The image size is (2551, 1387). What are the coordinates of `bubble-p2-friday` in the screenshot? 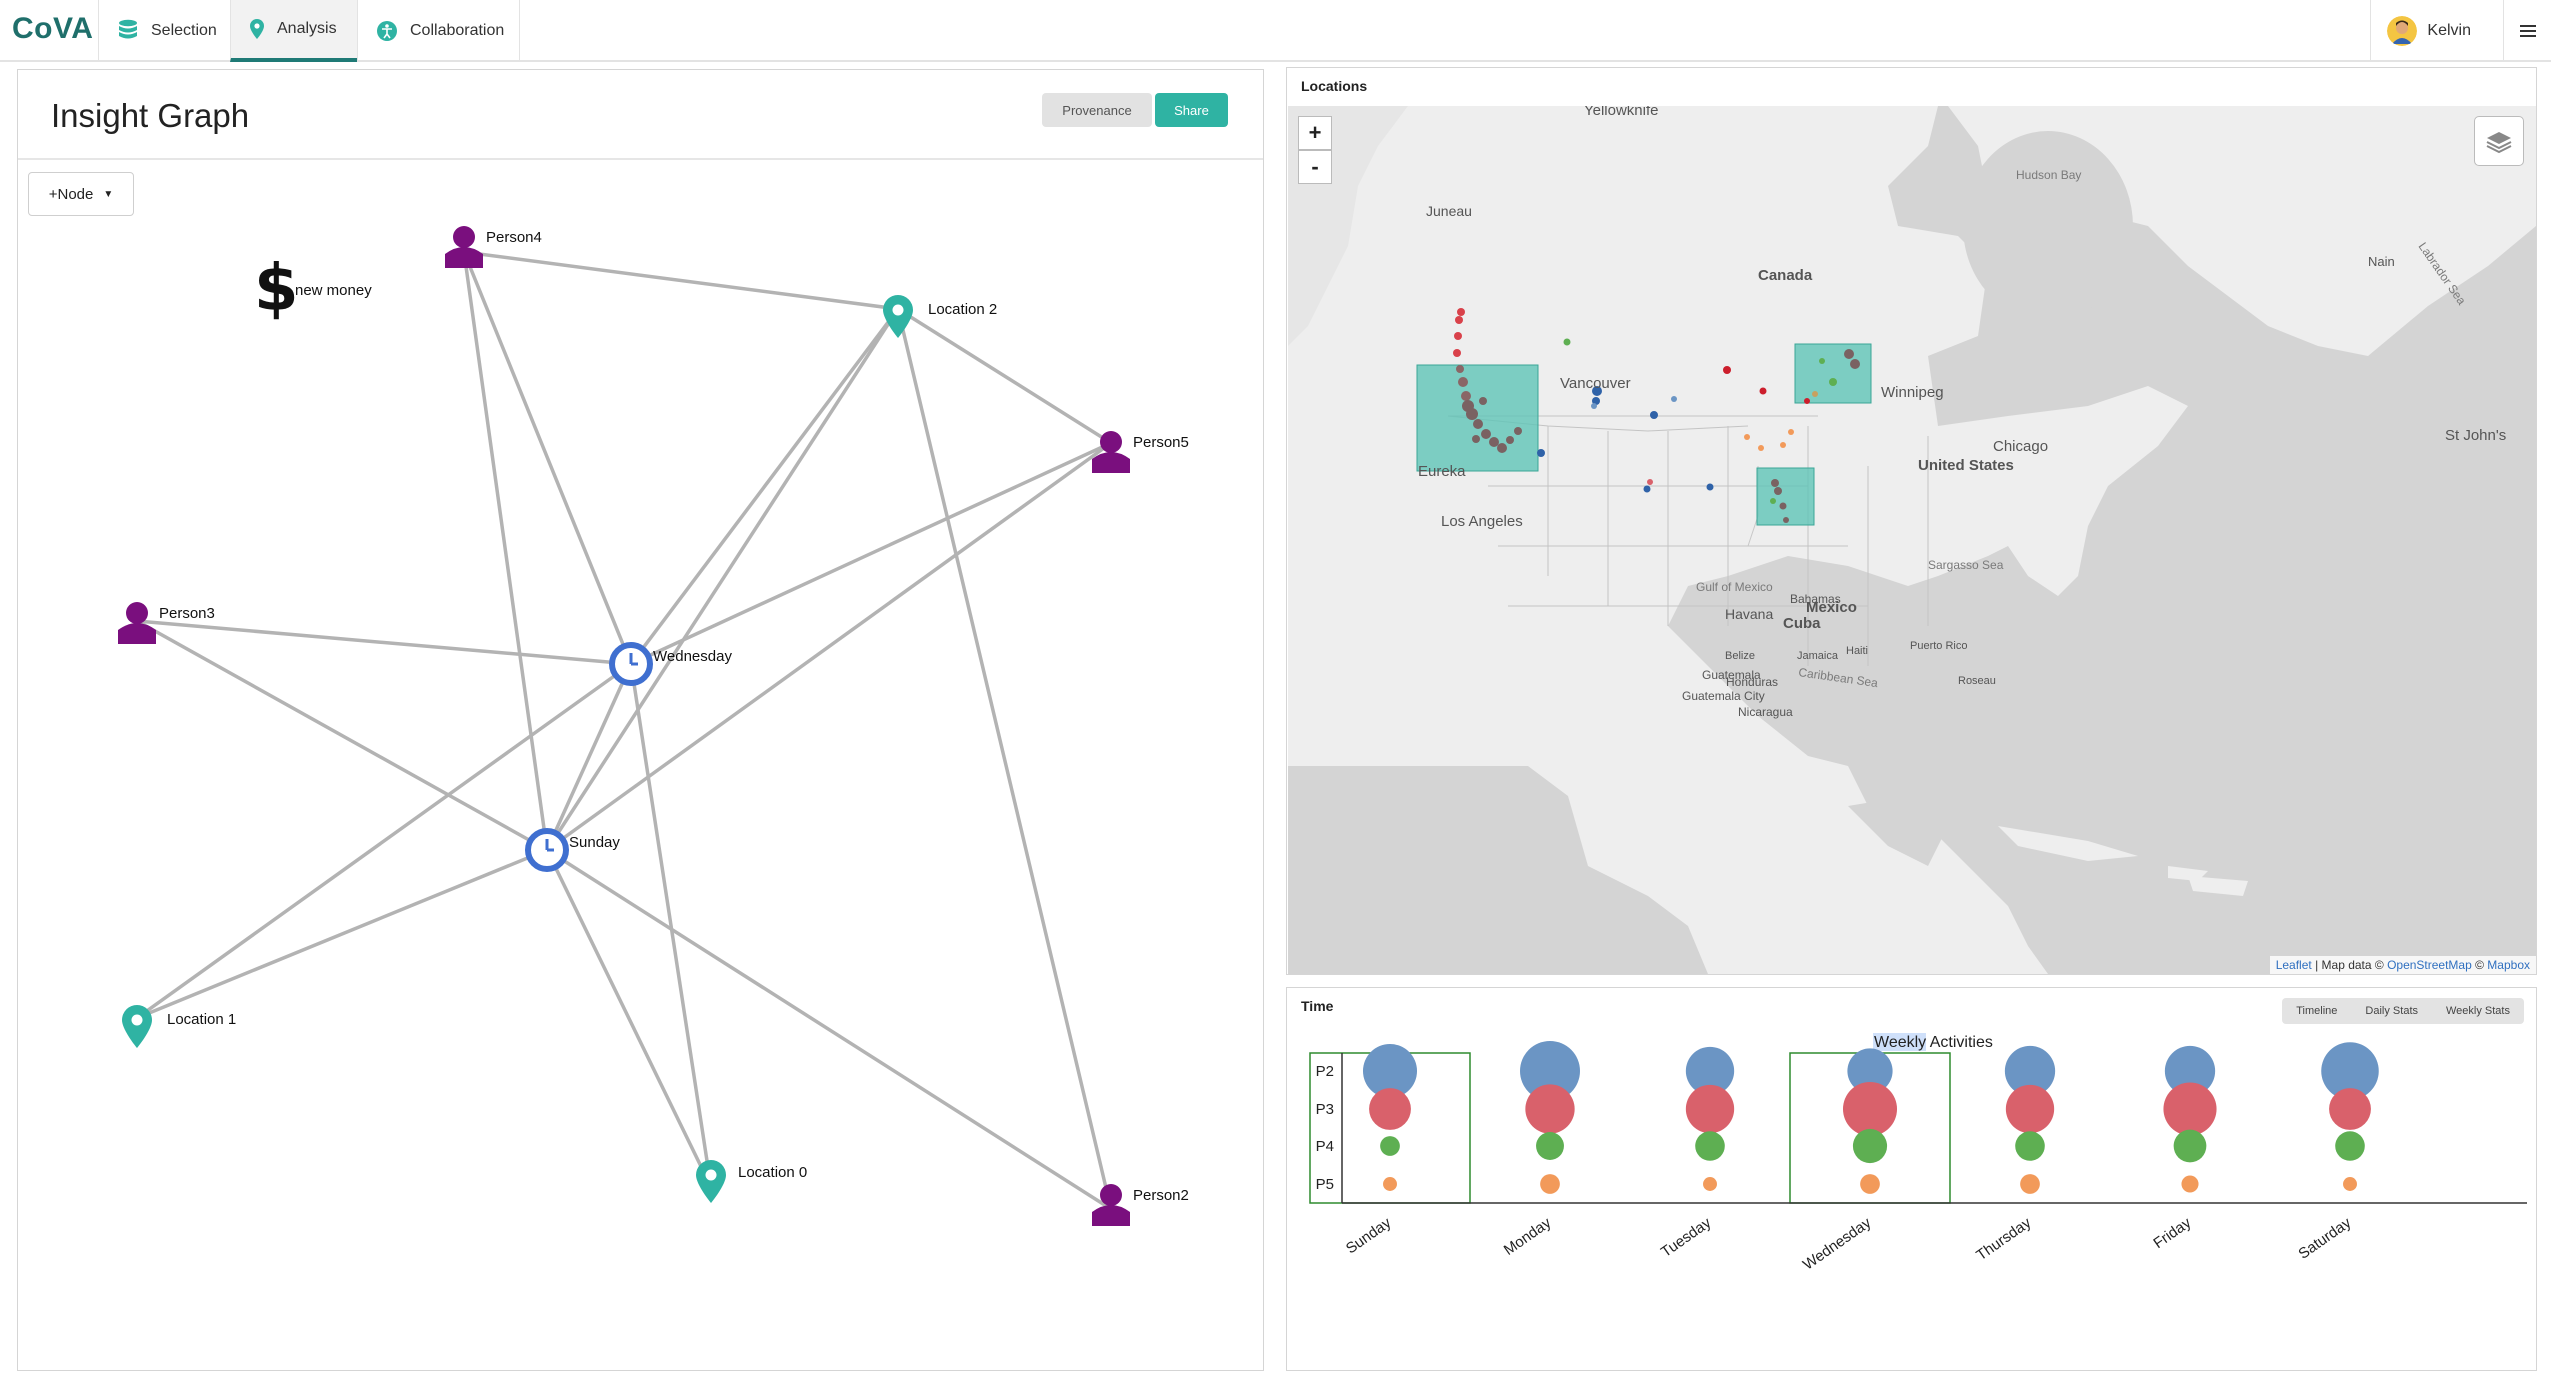 It's located at (2190, 1071).